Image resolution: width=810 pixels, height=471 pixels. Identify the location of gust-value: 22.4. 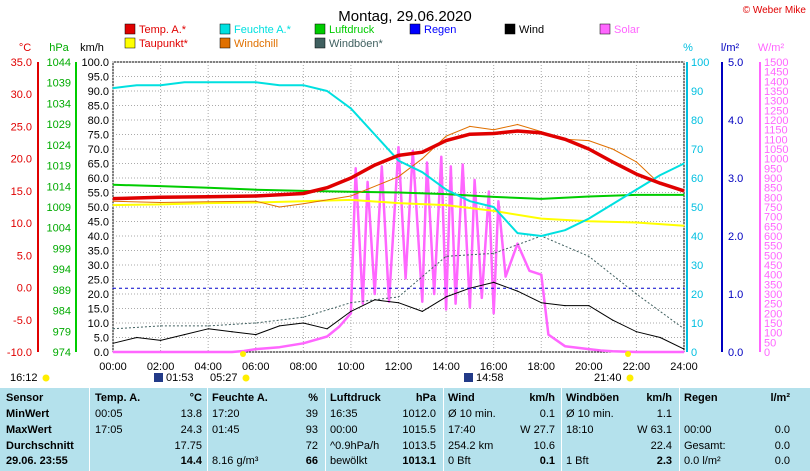
(661, 446).